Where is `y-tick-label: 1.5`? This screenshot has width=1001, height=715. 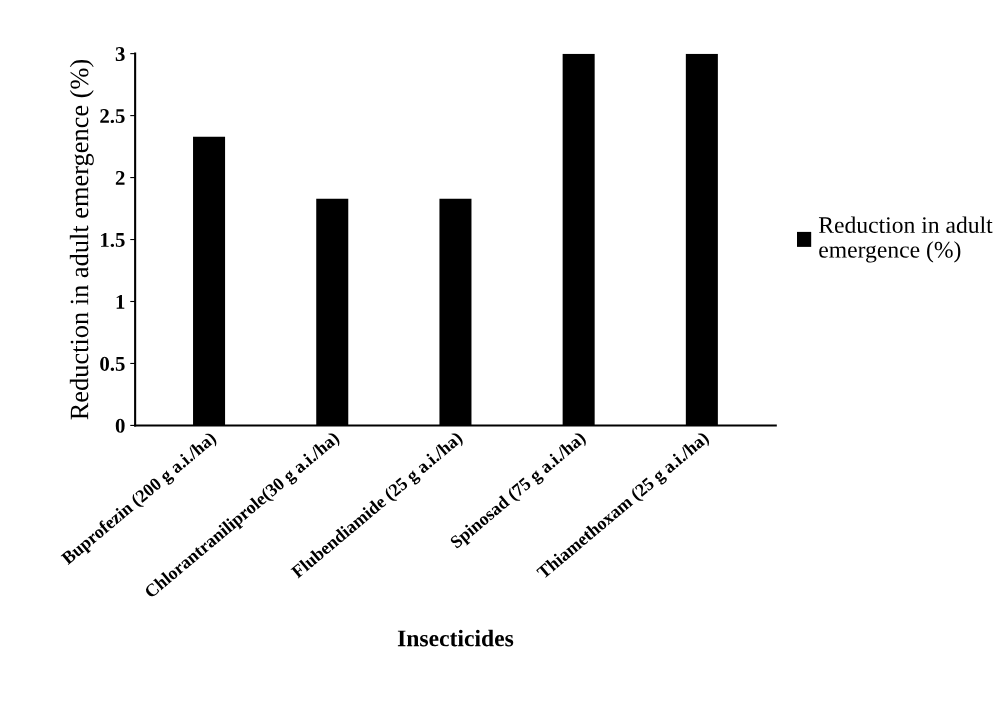
y-tick-label: 1.5 is located at coordinates (113, 240).